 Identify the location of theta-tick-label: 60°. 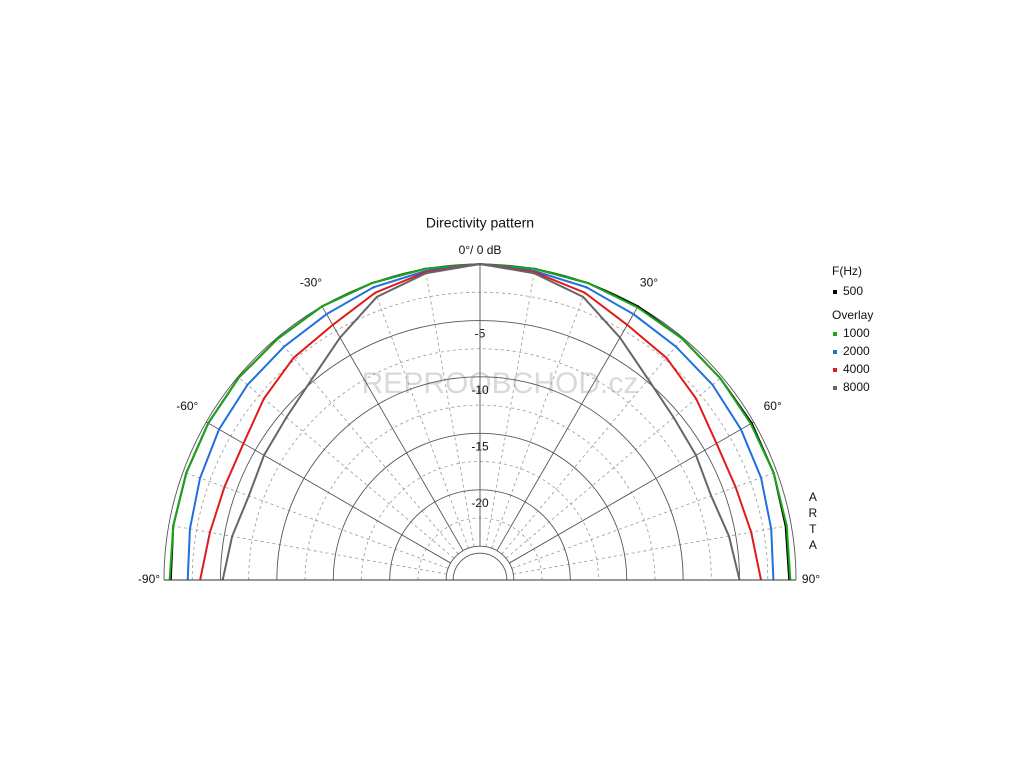
(773, 406).